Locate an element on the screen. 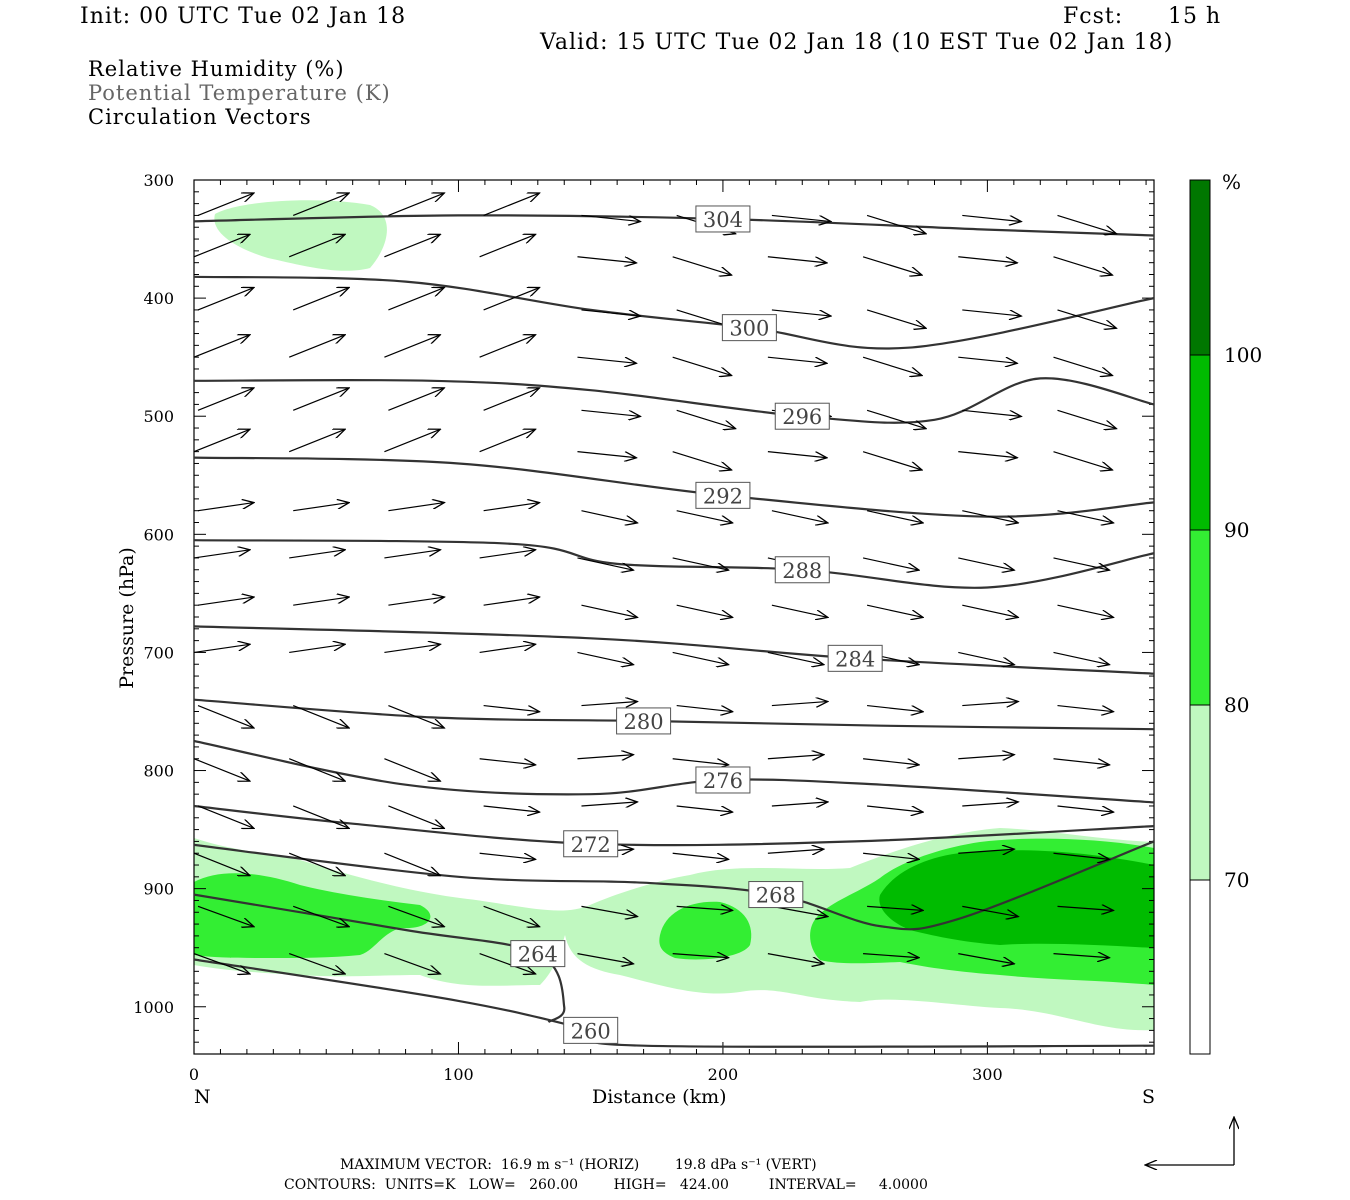 Image resolution: width=1350 pixels, height=1200 pixels. rh-80-left is located at coordinates (312, 915).